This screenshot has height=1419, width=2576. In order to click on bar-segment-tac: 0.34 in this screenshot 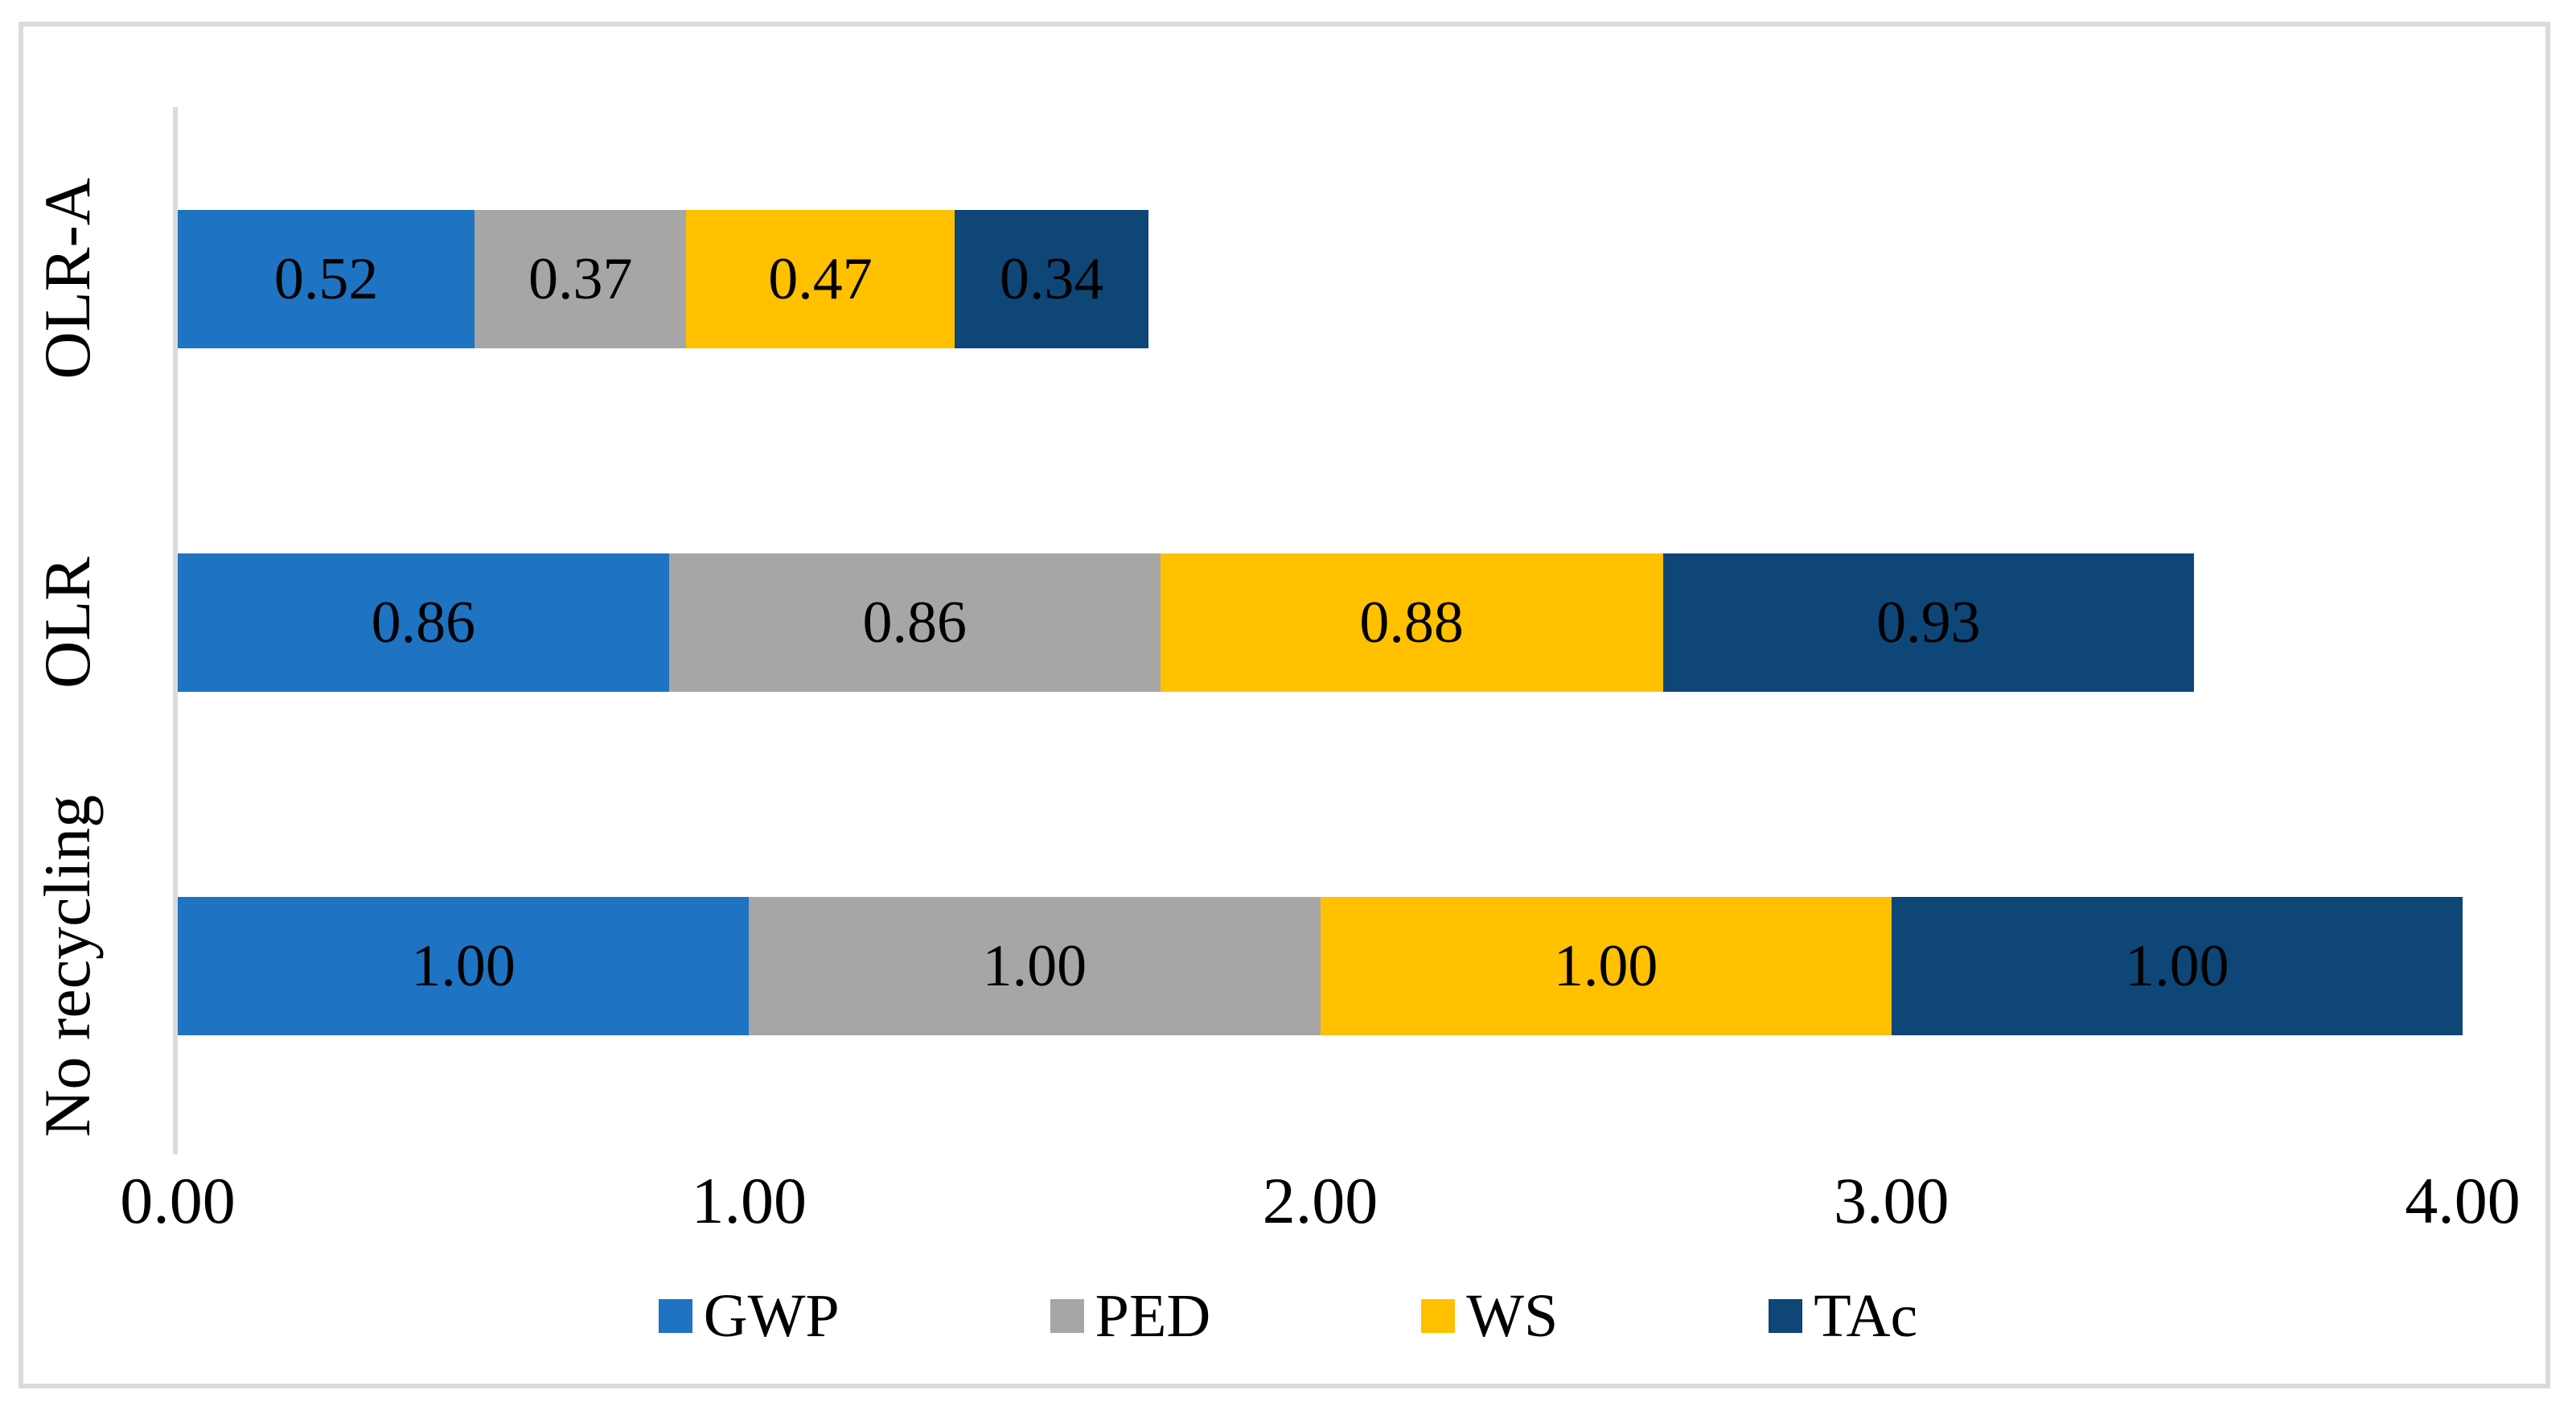, I will do `click(1051, 278)`.